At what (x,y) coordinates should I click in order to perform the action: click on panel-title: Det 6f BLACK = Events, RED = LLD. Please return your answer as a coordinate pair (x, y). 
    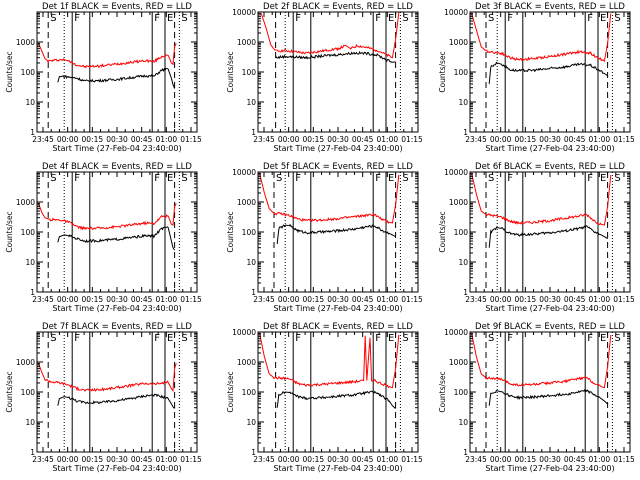
    Looking at the image, I should click on (550, 167).